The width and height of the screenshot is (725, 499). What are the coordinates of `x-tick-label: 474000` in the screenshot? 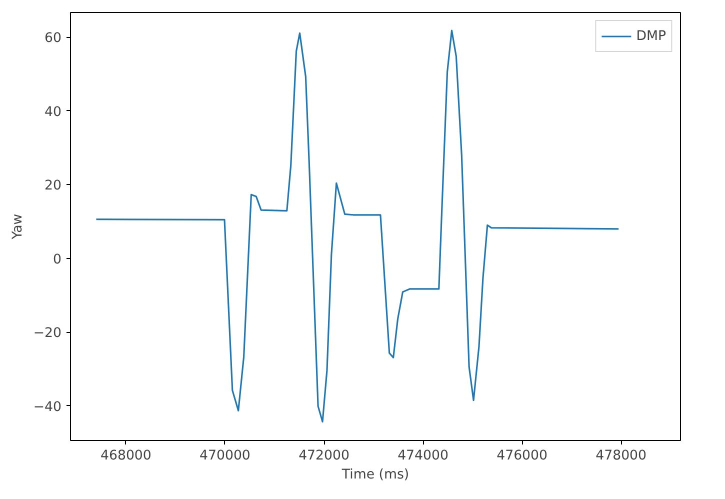 It's located at (423, 456).